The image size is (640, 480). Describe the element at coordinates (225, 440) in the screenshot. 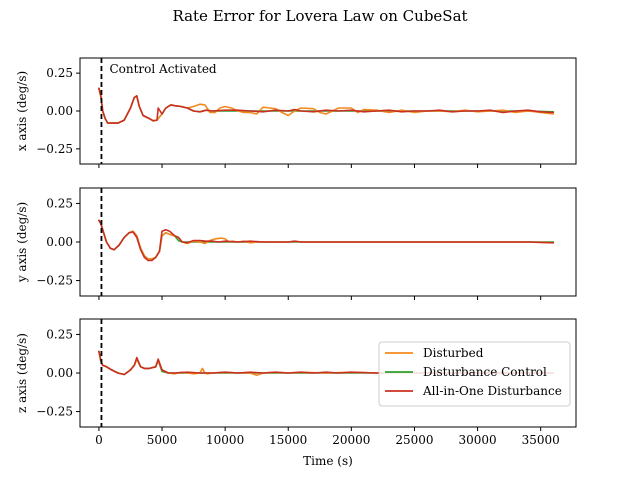

I see `x-tick-label: 10000` at that location.